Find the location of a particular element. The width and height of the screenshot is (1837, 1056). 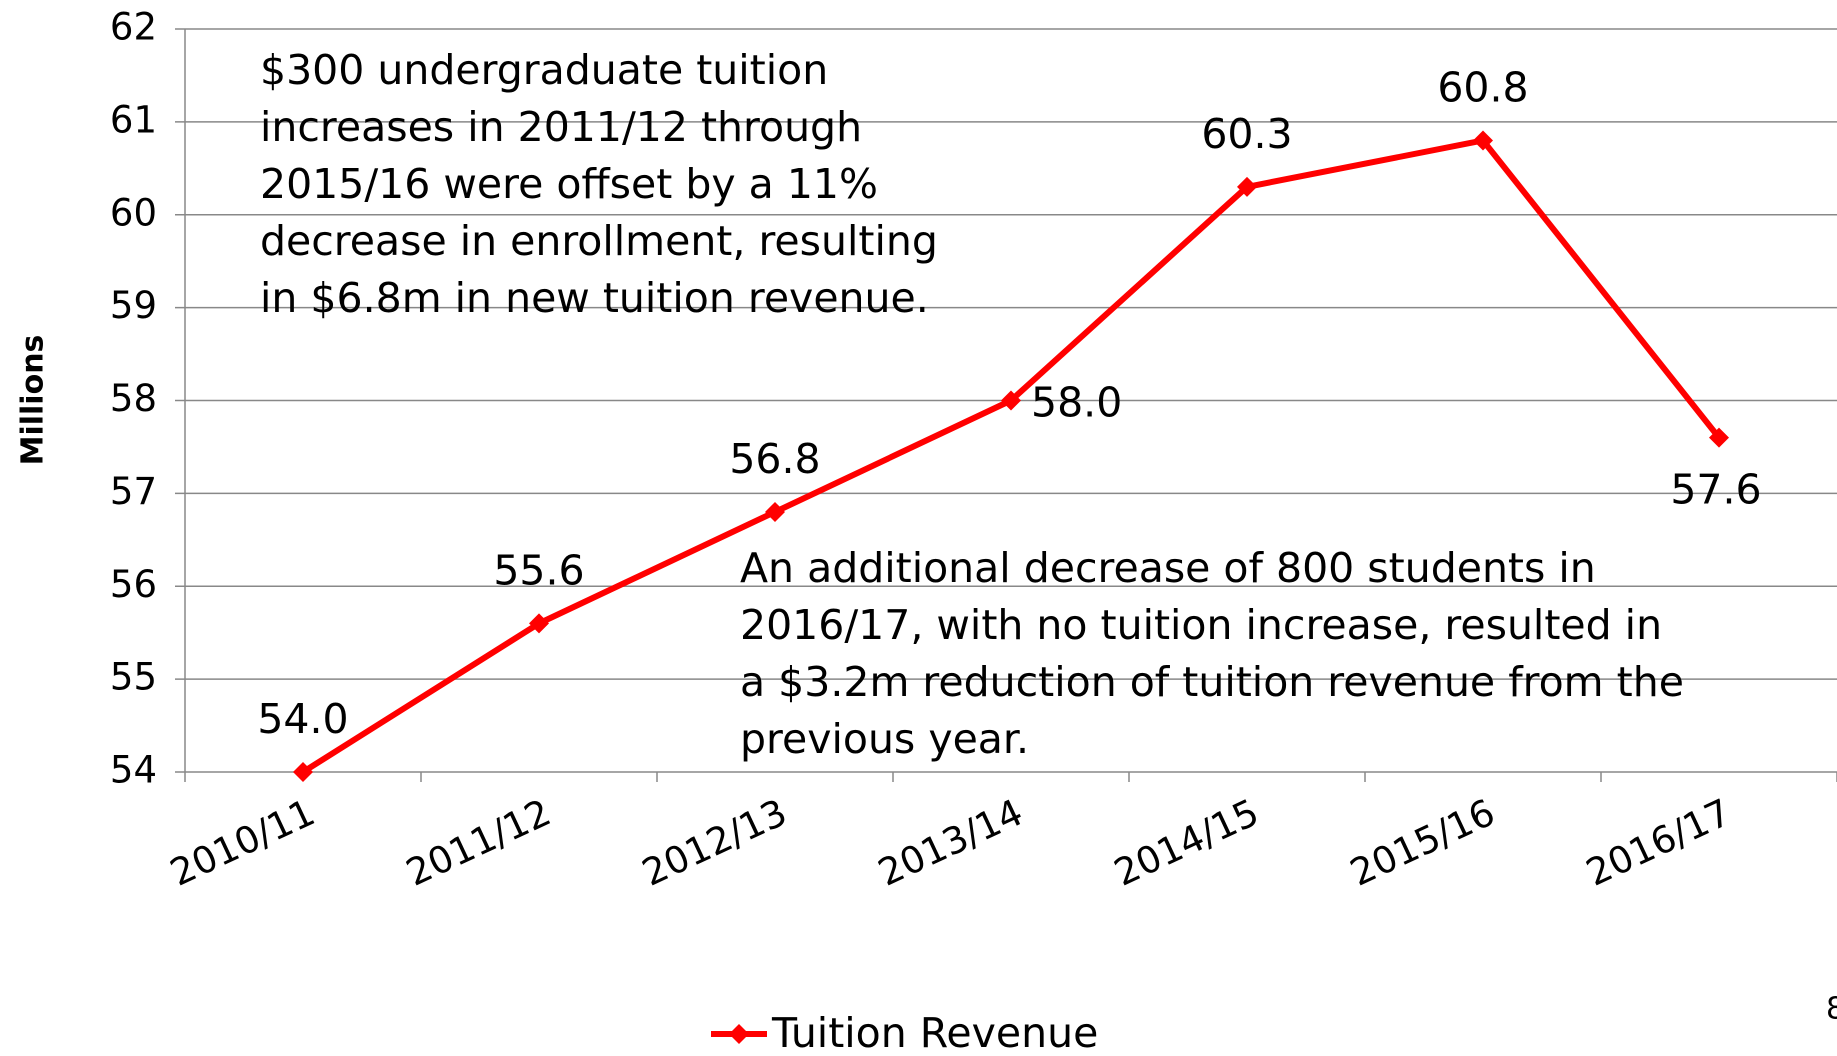

annotation: $300 undergraduate tuition is located at coordinates (544, 70).